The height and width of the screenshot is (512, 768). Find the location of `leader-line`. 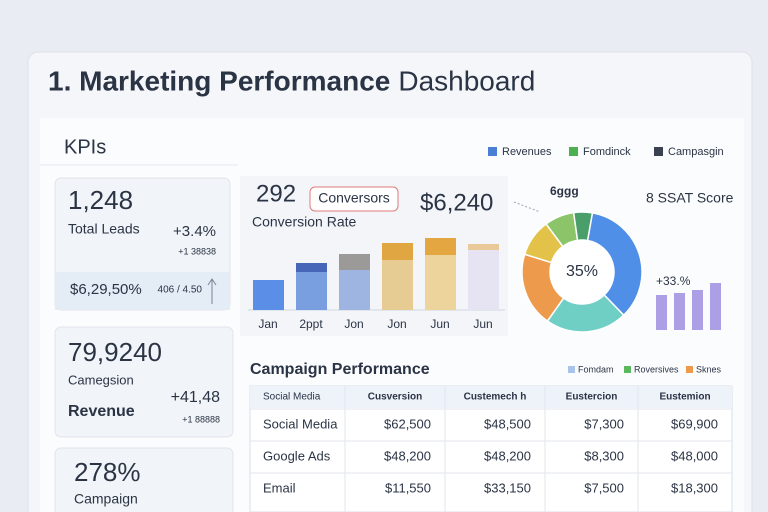

leader-line is located at coordinates (527, 207).